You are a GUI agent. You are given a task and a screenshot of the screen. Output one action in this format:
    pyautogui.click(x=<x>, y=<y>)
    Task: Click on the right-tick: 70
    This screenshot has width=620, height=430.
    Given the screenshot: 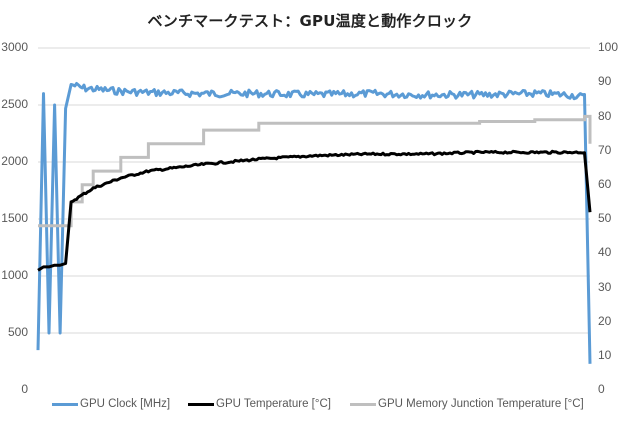 What is the action you would take?
    pyautogui.click(x=605, y=150)
    